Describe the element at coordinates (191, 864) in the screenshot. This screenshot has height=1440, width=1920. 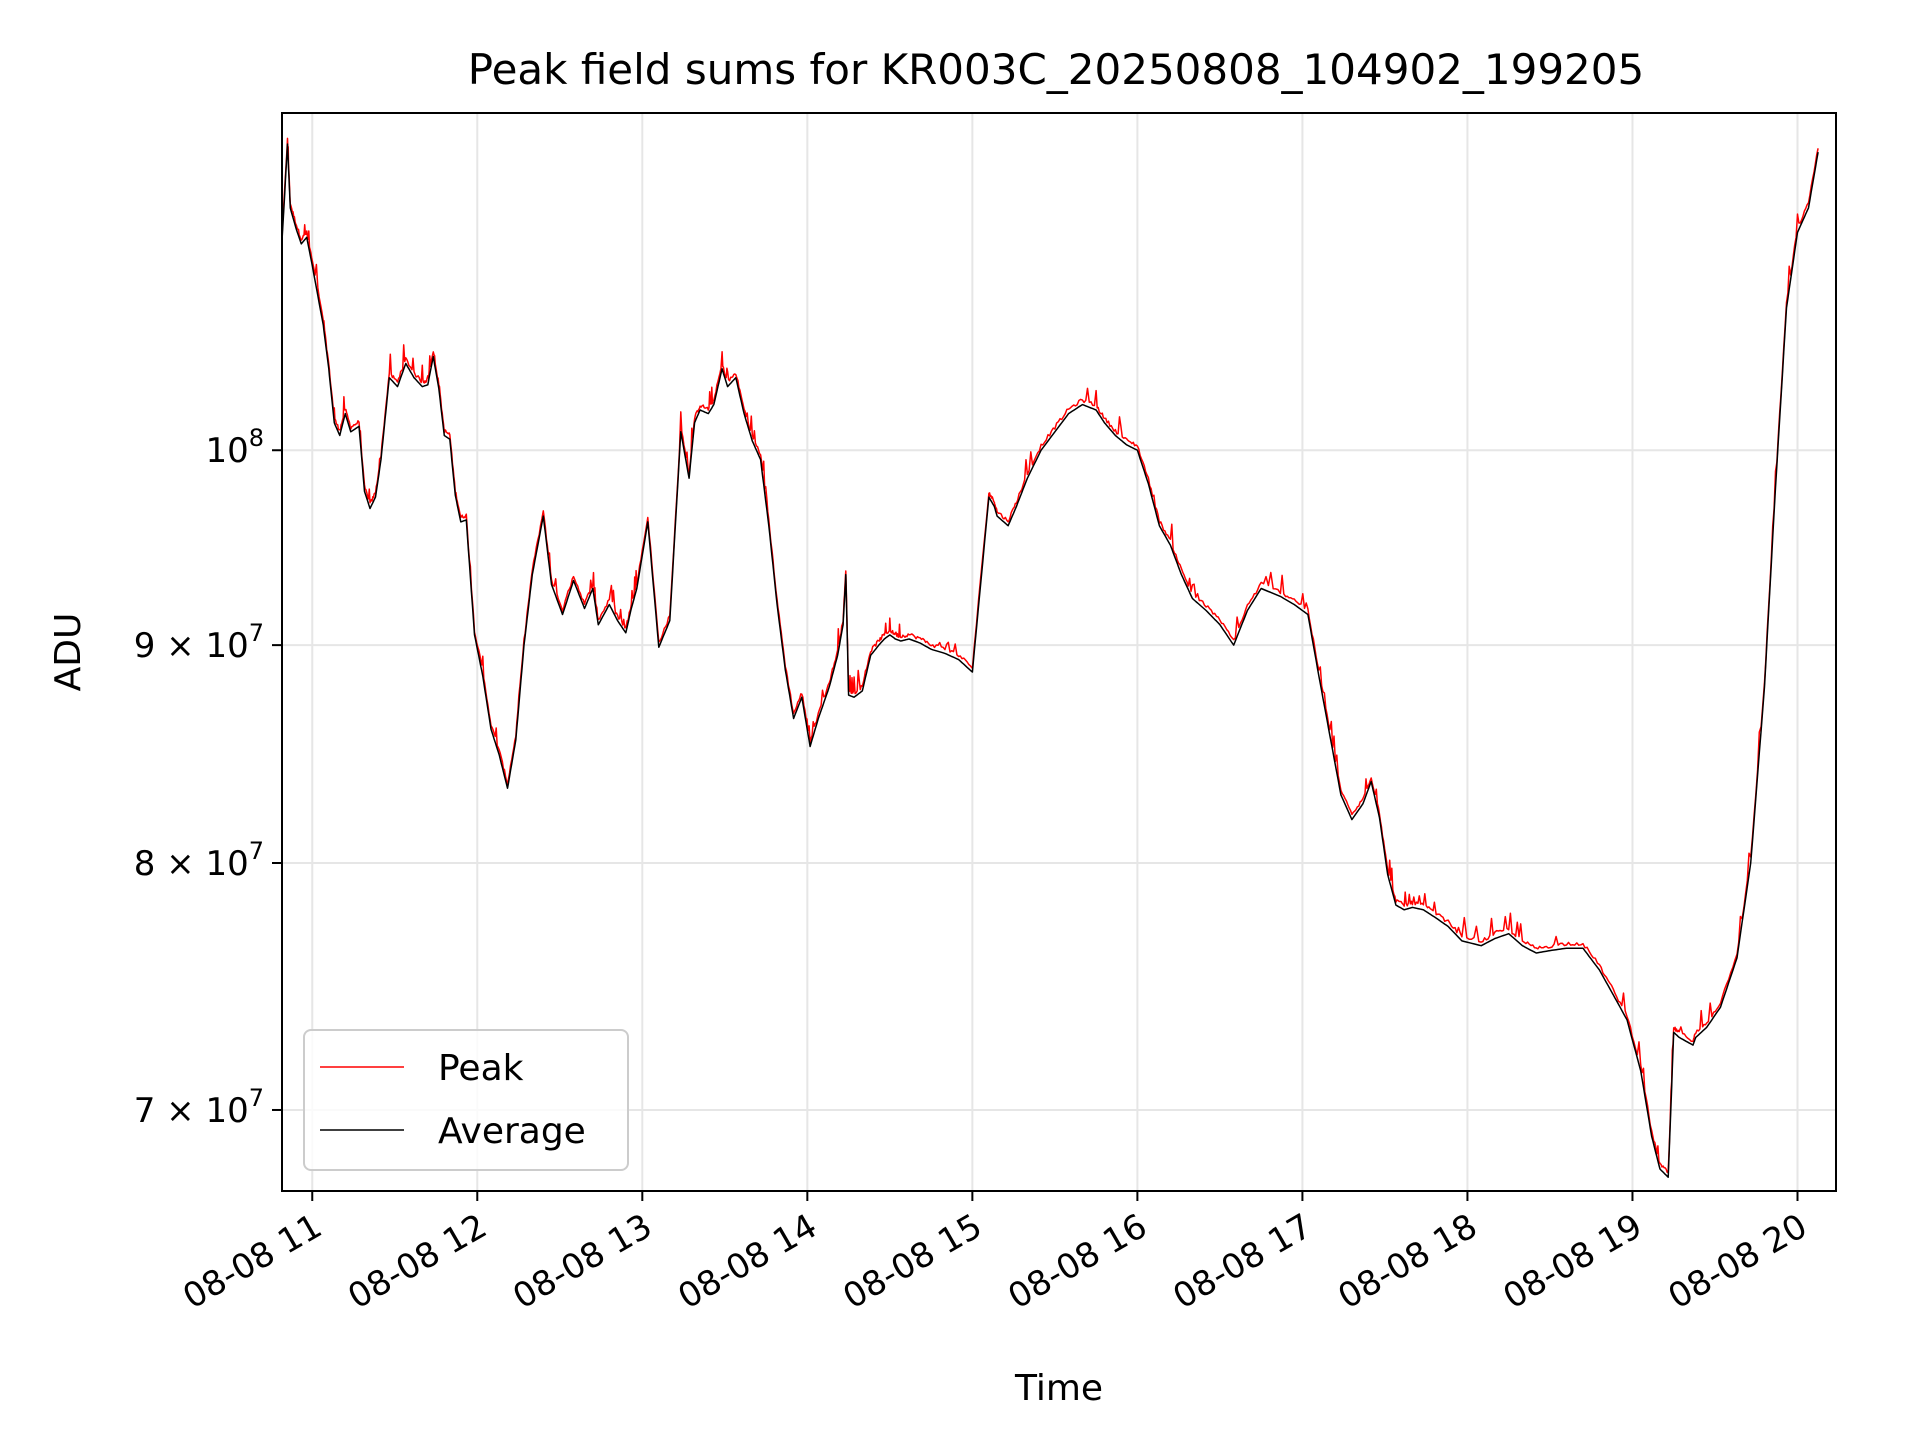
I see `y-tick-base: 8 × 10` at that location.